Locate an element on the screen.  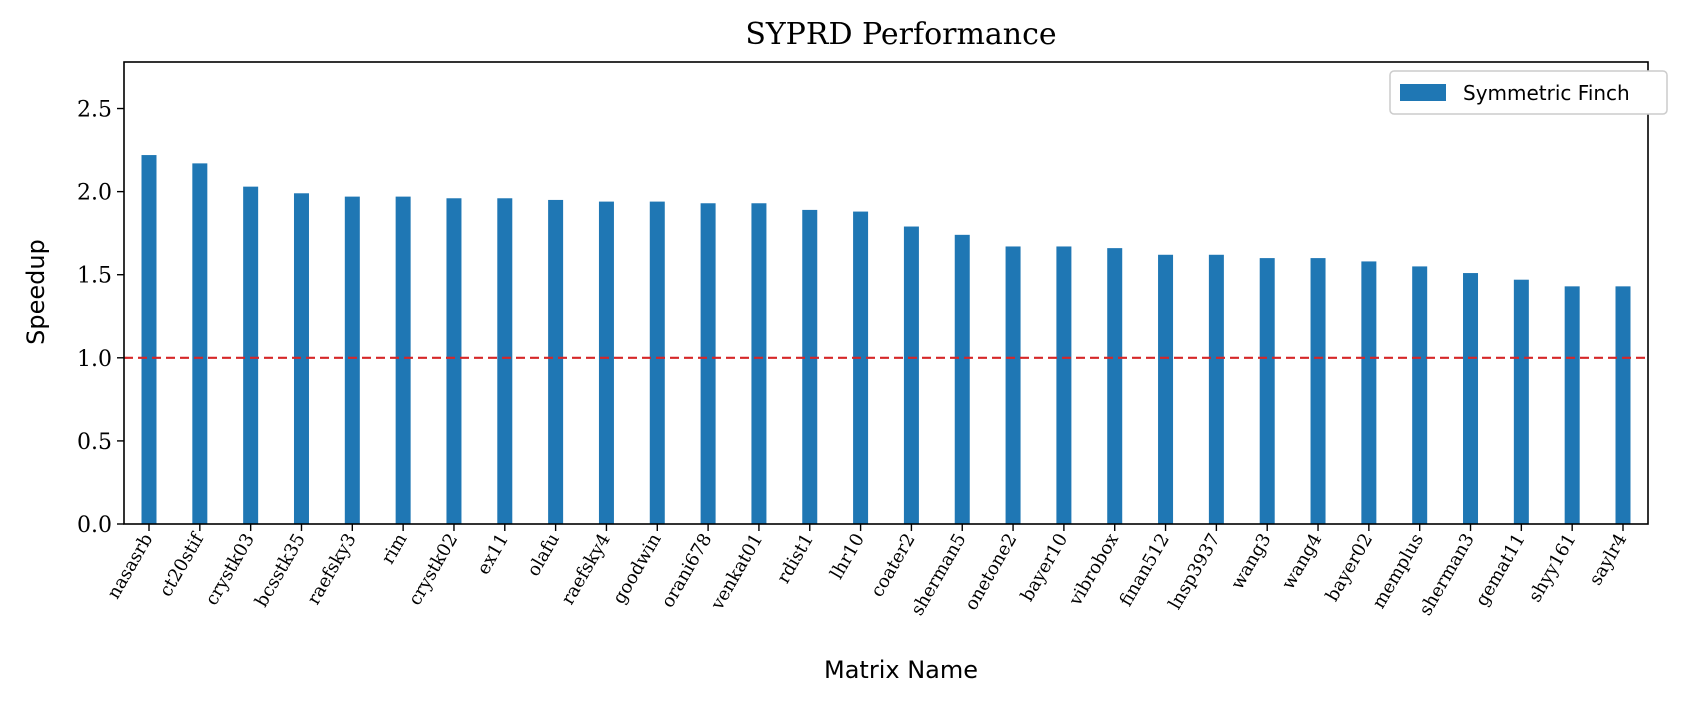
x-tick-label-wang3: wang3 is located at coordinates (1251, 561).